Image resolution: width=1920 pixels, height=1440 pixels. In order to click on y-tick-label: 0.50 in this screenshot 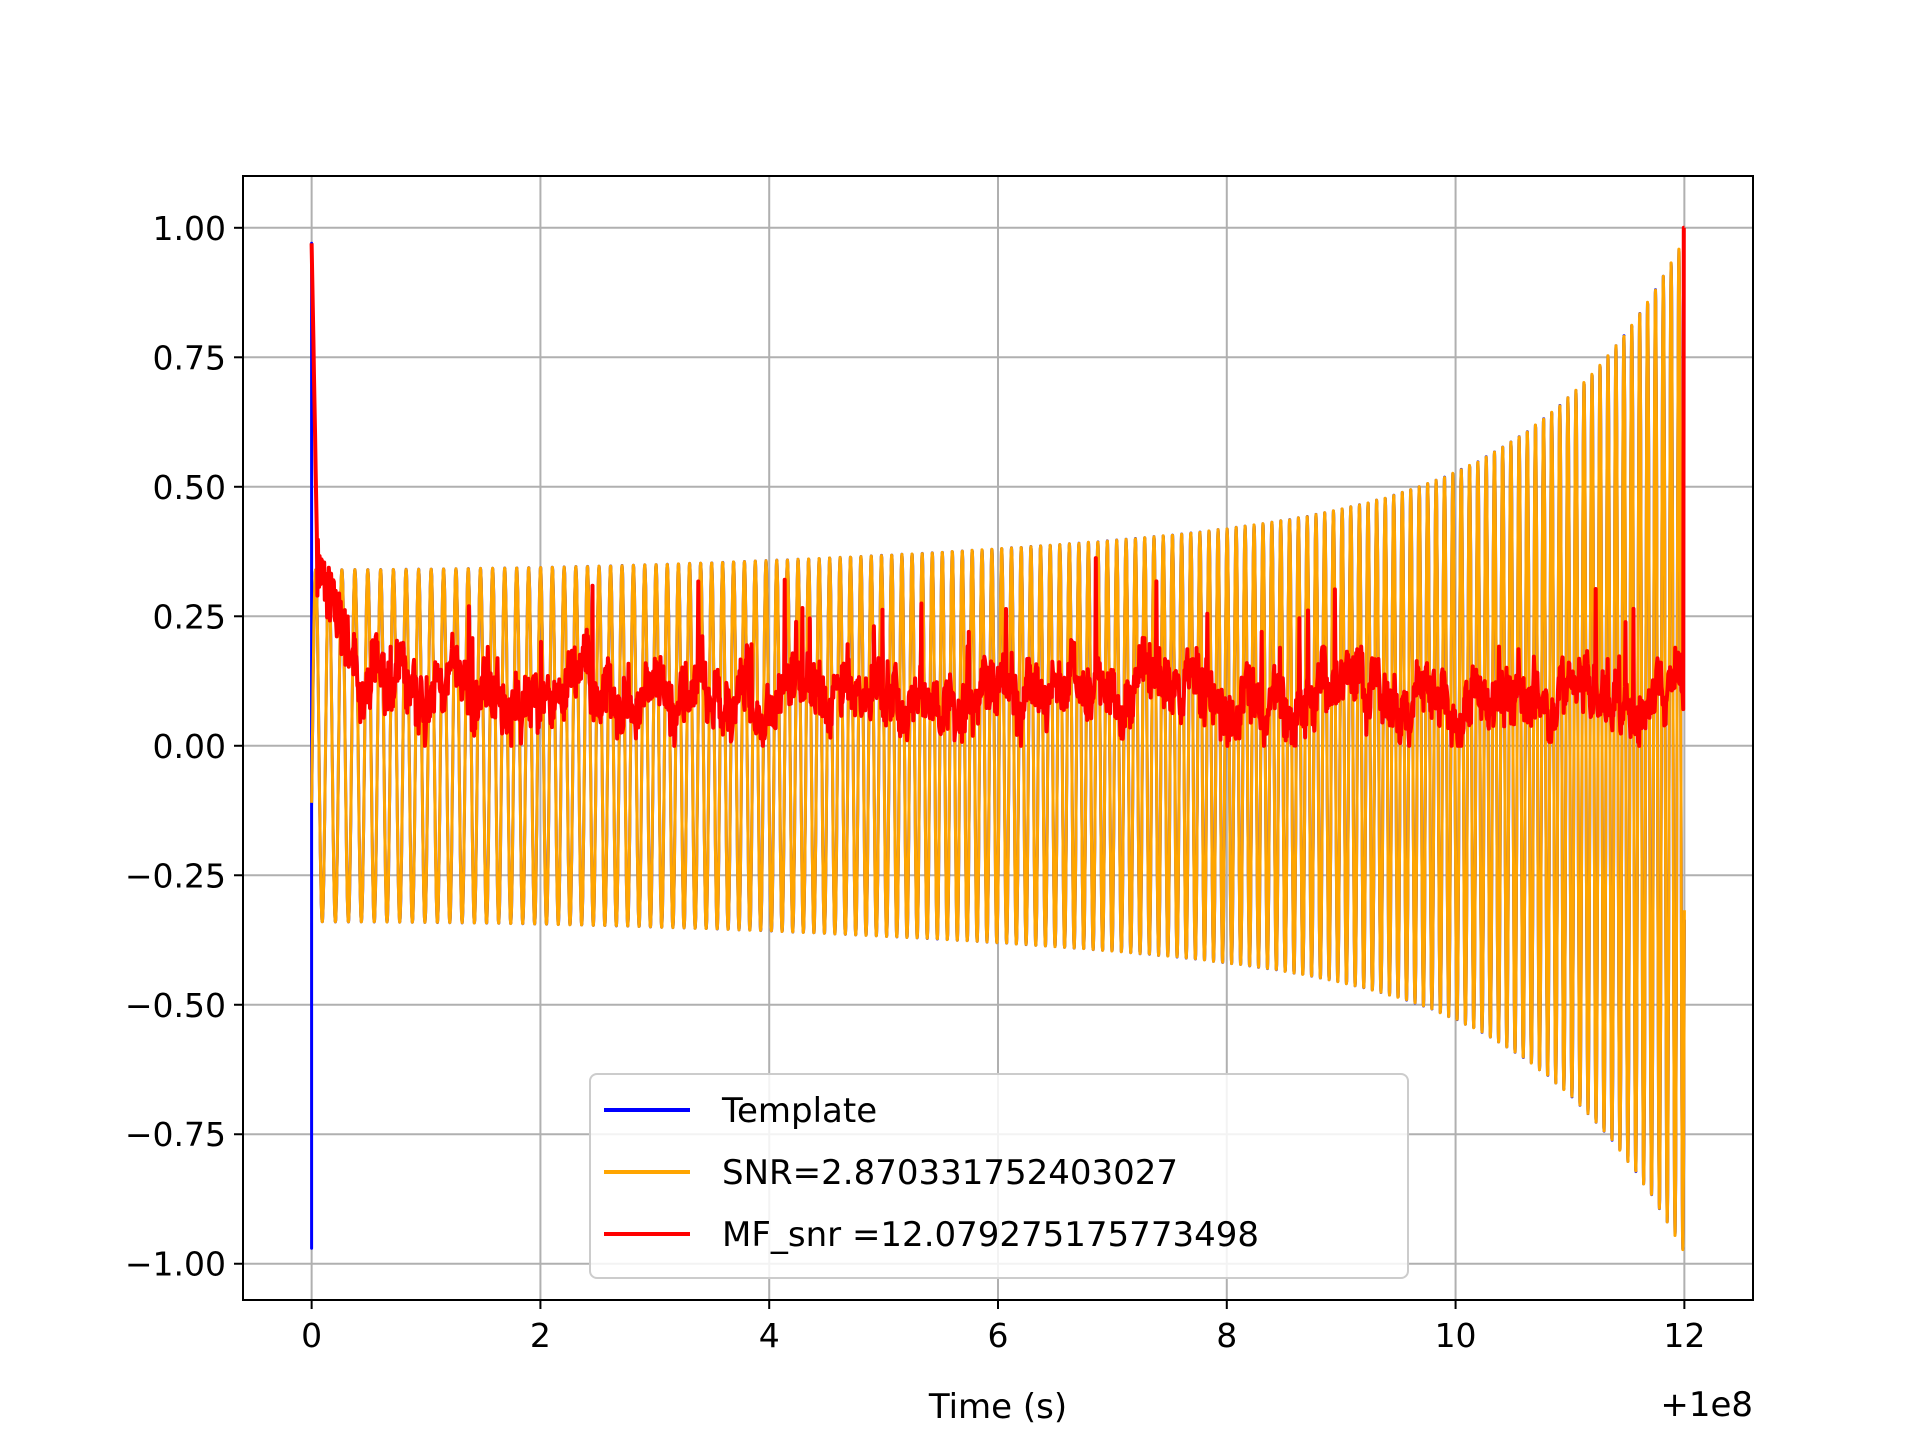, I will do `click(189, 487)`.